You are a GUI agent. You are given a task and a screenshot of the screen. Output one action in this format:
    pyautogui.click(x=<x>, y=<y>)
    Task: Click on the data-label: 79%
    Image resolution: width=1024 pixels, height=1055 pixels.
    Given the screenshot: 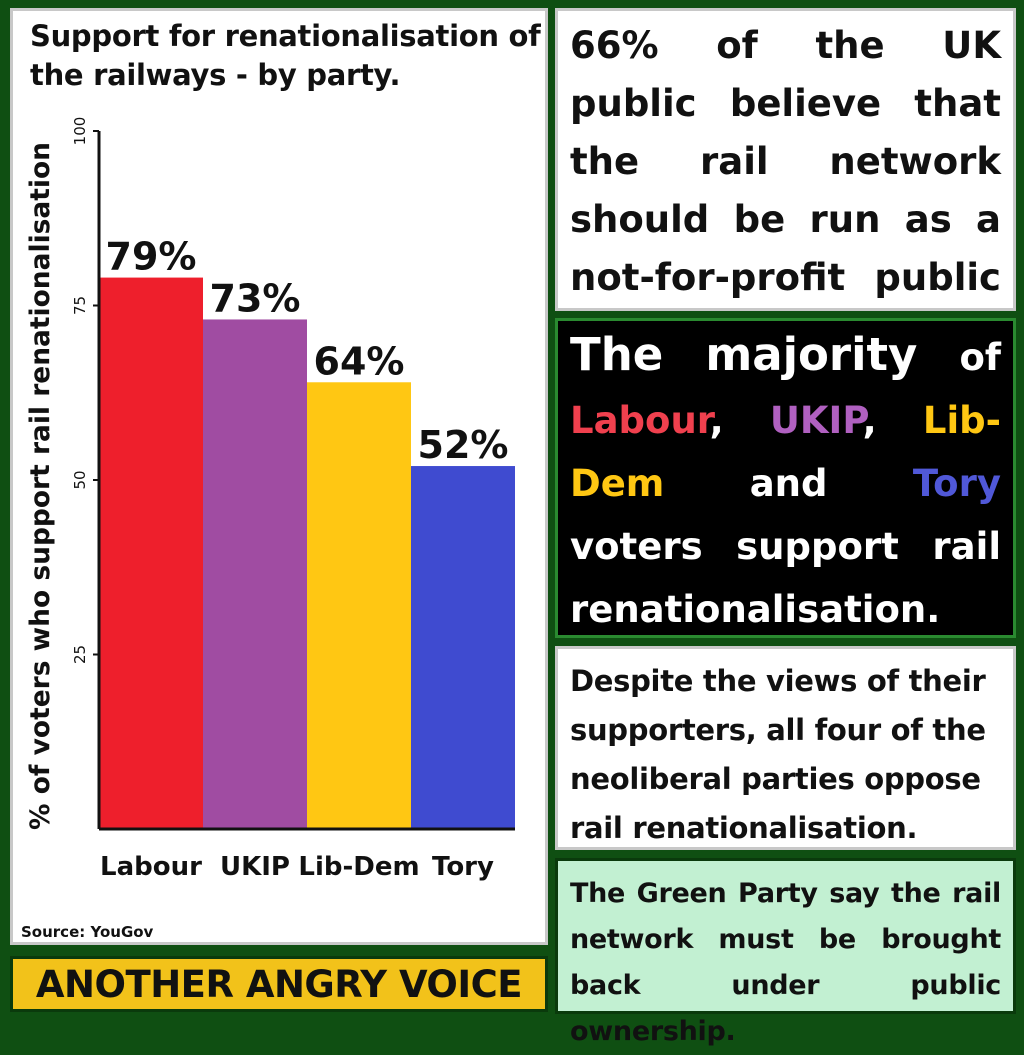 What is the action you would take?
    pyautogui.click(x=151, y=257)
    